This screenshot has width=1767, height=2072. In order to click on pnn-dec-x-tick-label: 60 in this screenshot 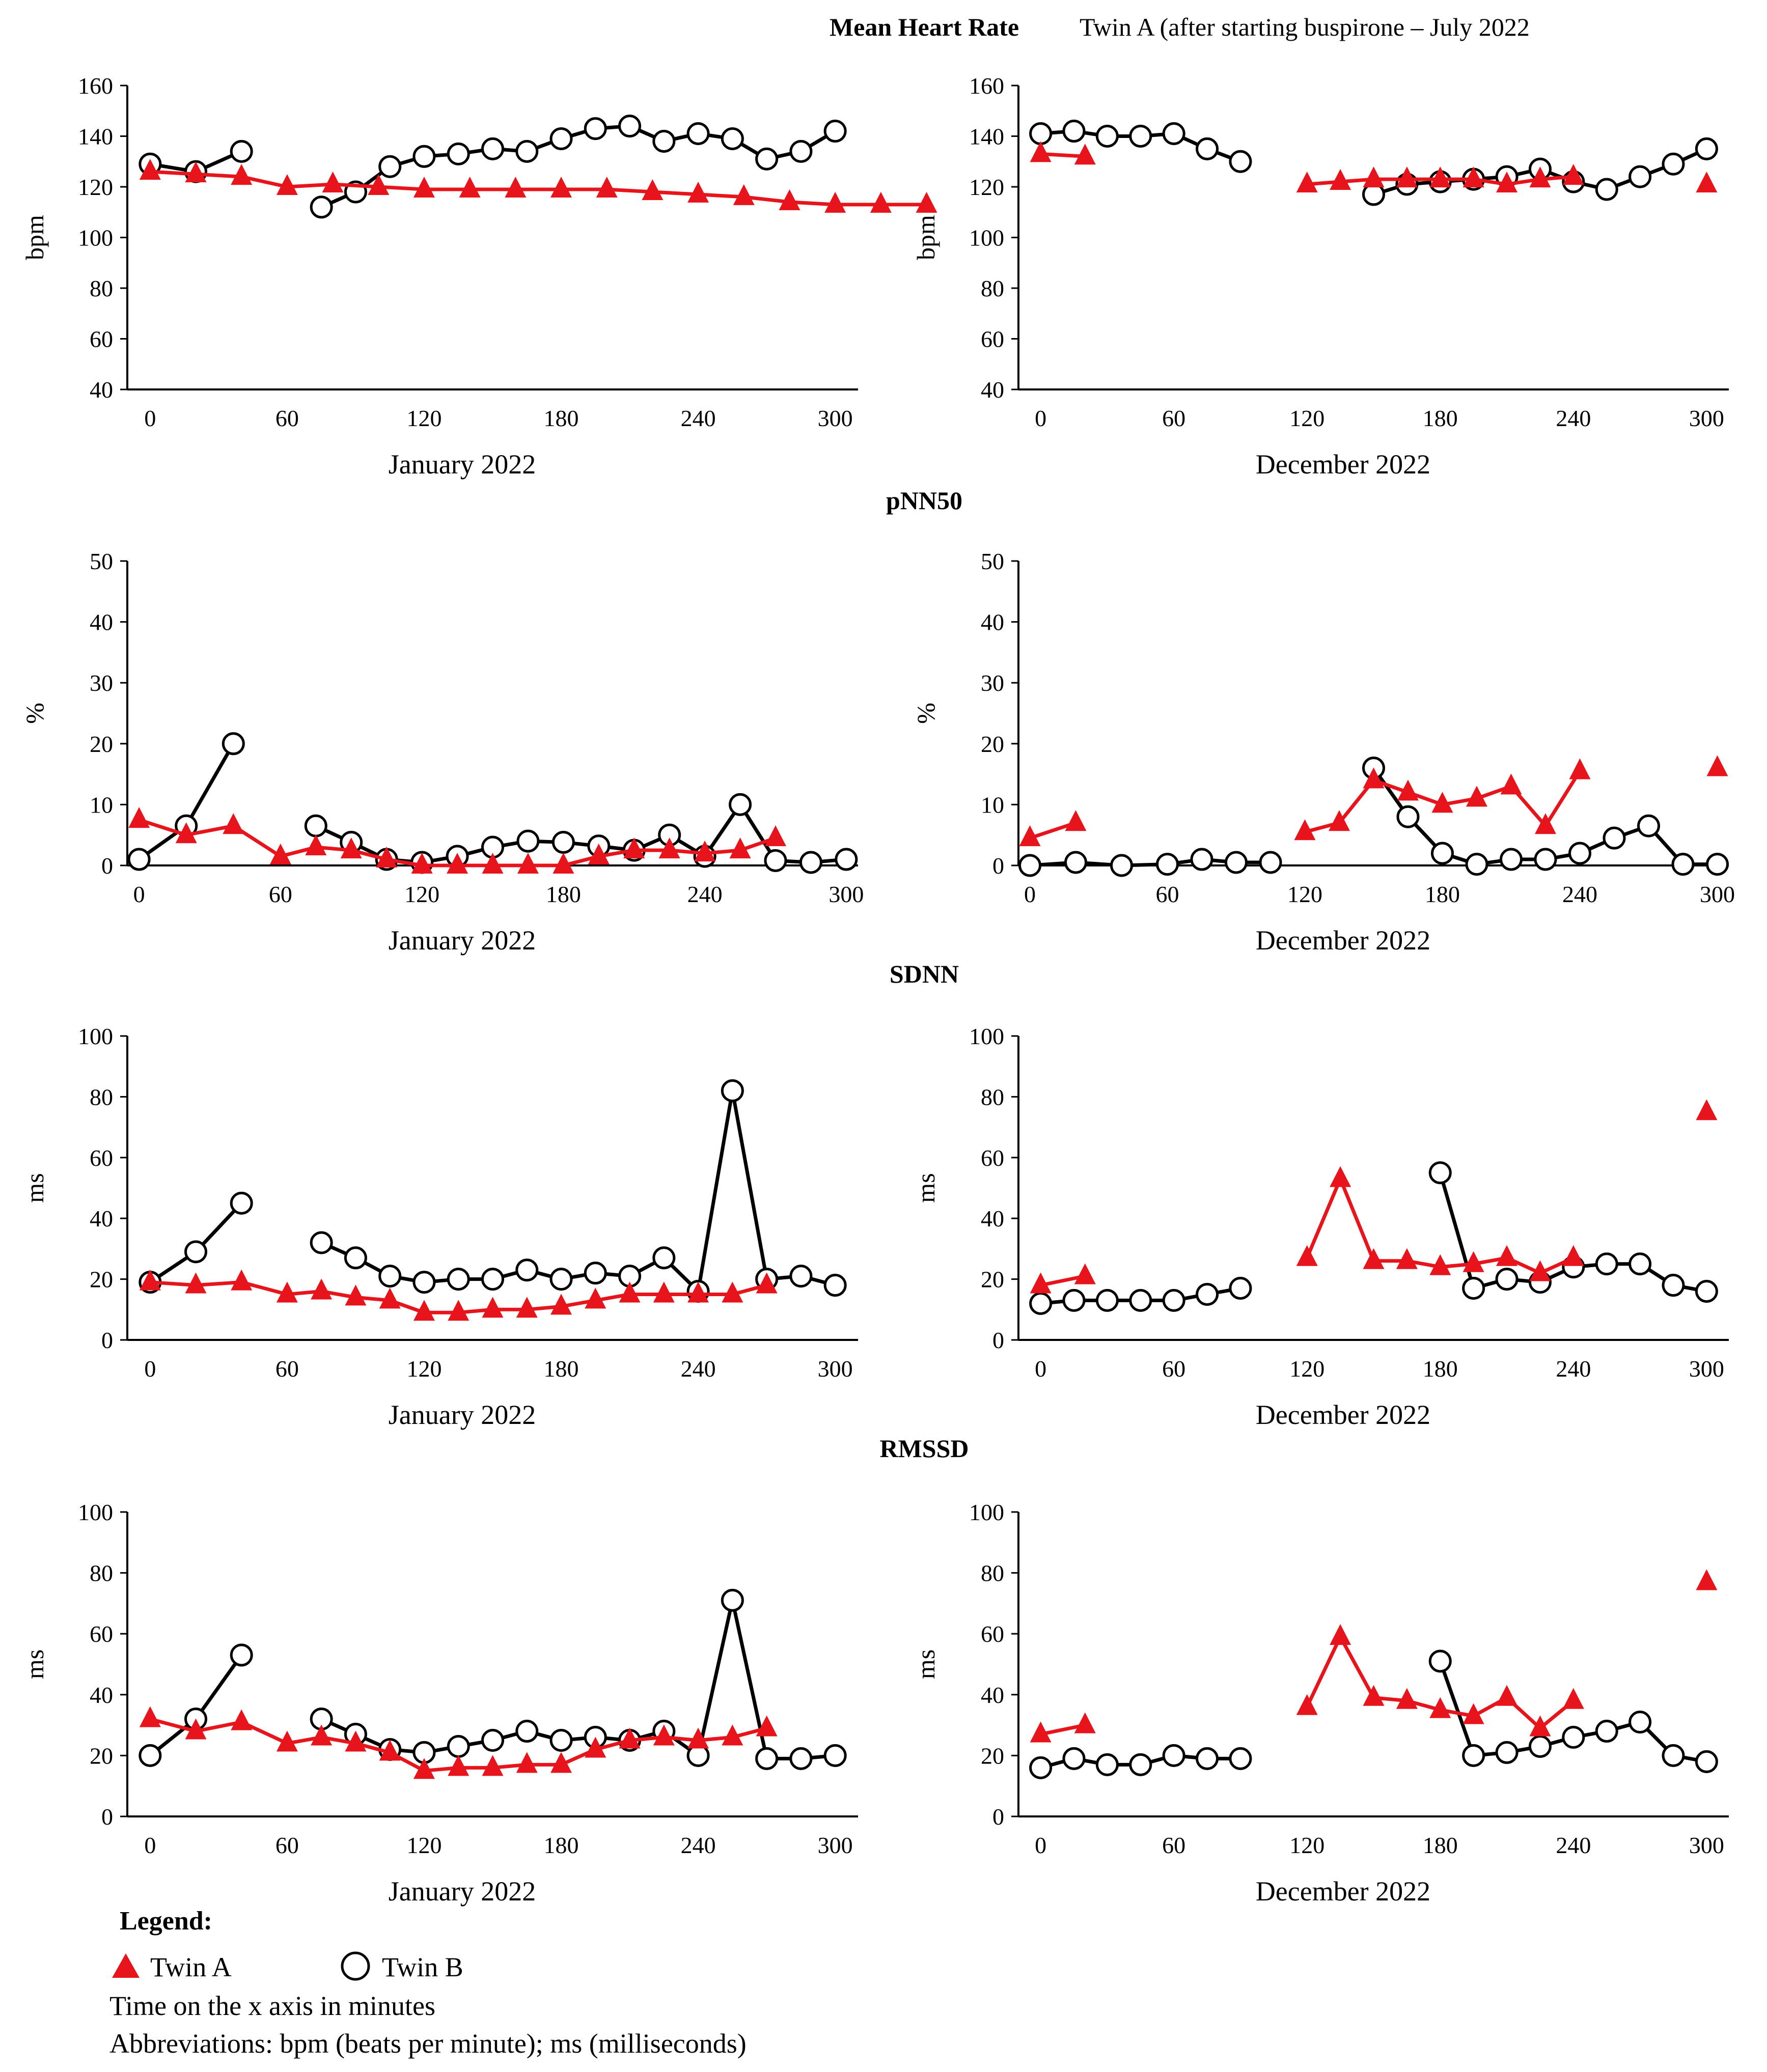, I will do `click(1168, 894)`.